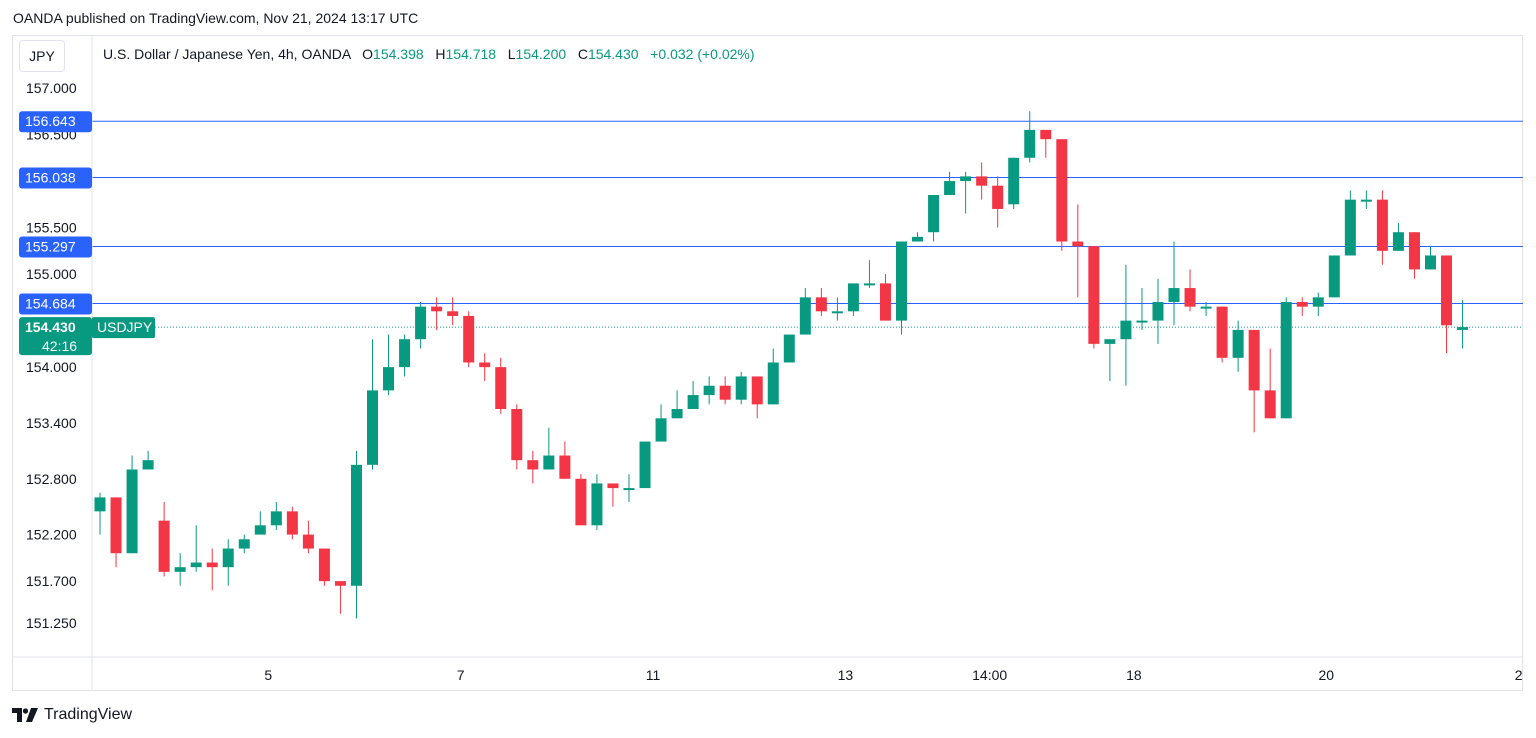  What do you see at coordinates (613, 54) in the screenshot?
I see `legend-close-value: 154.430` at bounding box center [613, 54].